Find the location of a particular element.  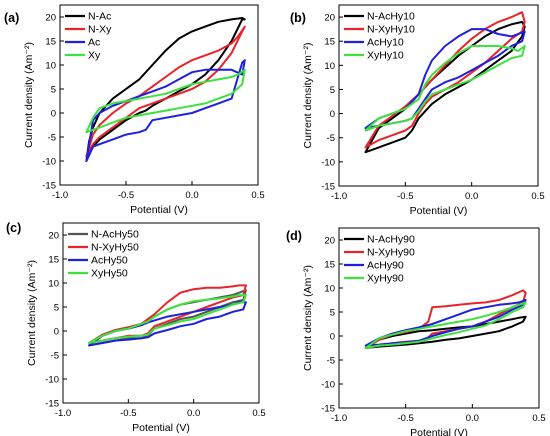

legend-label: XyHy90 is located at coordinates (385, 279).